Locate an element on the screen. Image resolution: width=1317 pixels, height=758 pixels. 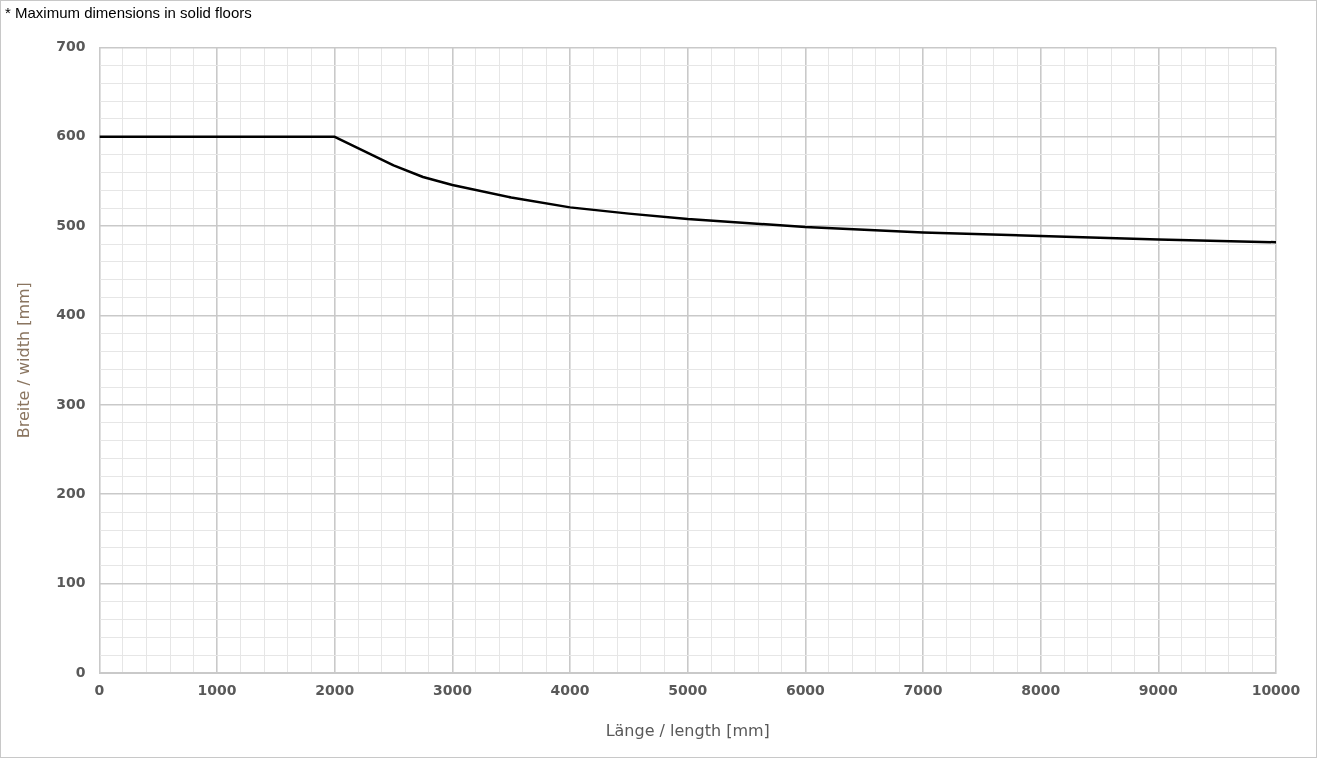
x-tick-label: 7000 is located at coordinates (923, 690).